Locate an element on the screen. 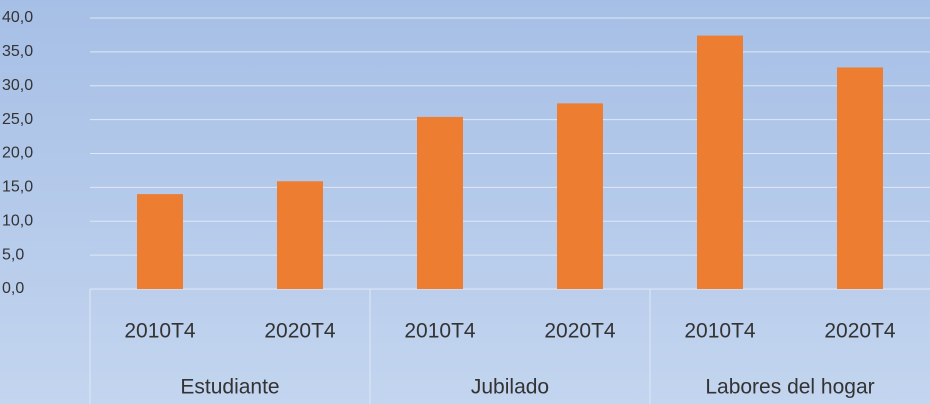 The height and width of the screenshot is (404, 930). group-label: Estudiante is located at coordinates (229, 387).